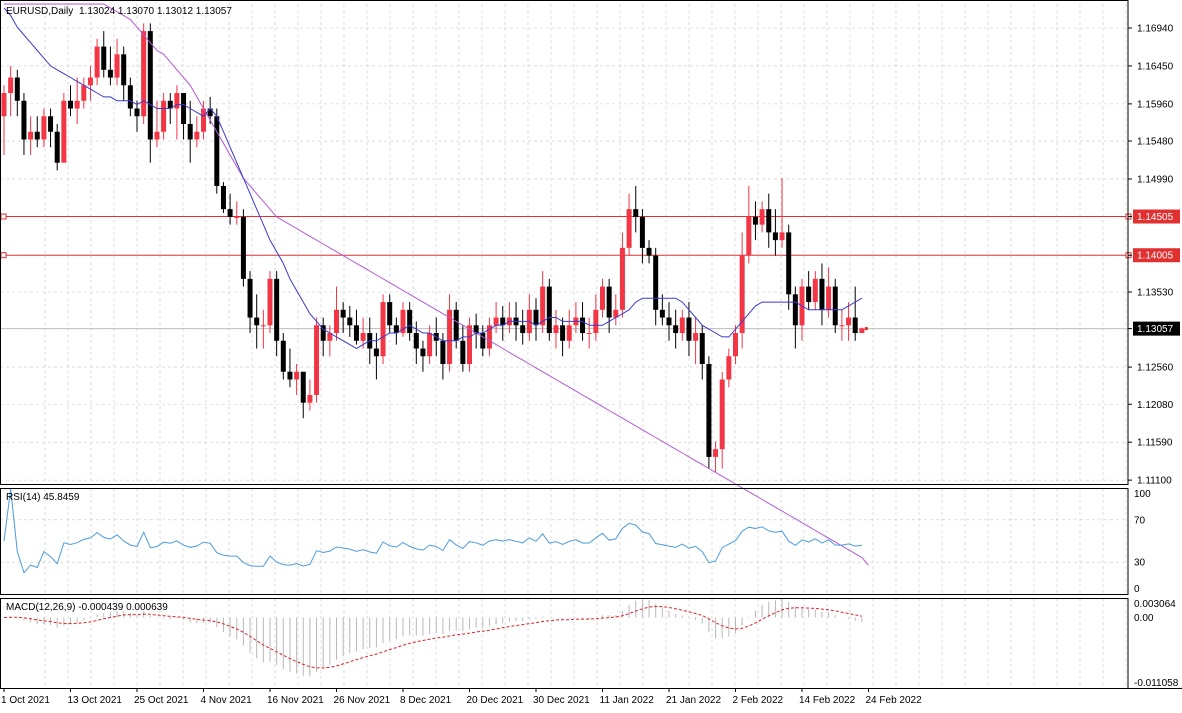  I want to click on price-tick-label: 1.13530, so click(1155, 293).